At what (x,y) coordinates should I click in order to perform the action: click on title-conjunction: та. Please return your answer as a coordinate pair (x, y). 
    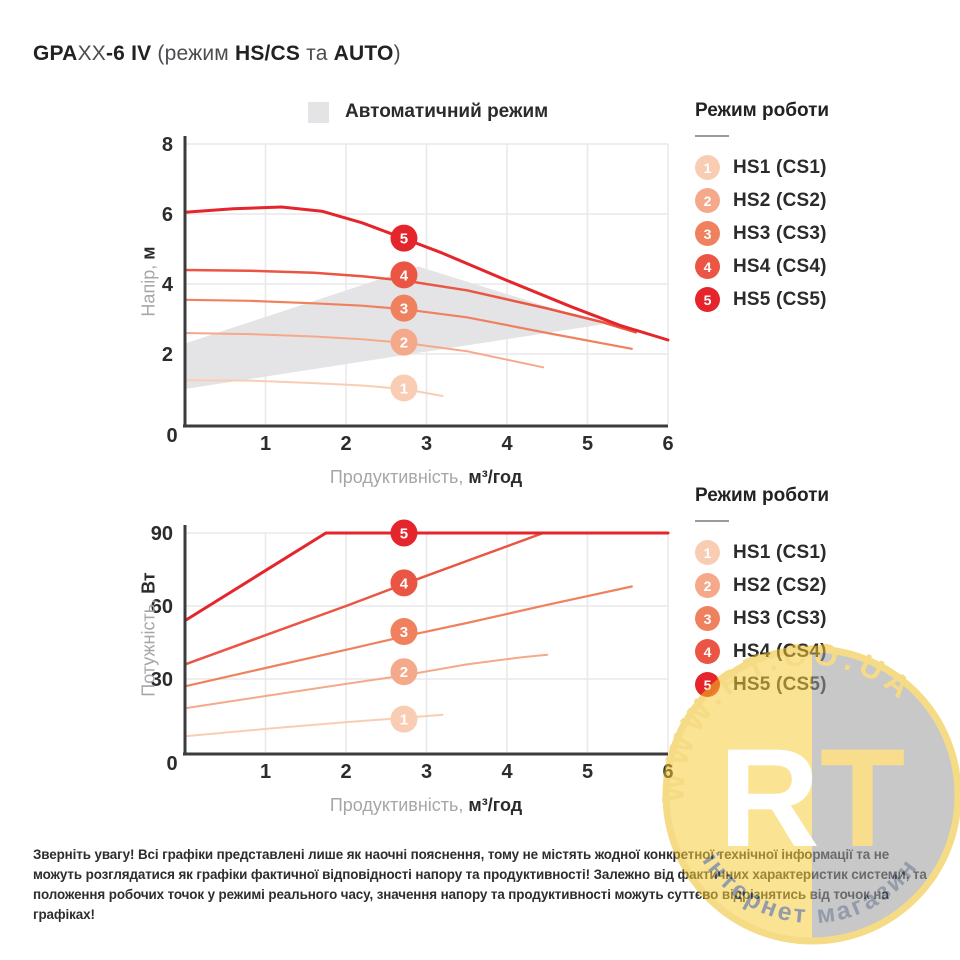
    Looking at the image, I should click on (317, 53).